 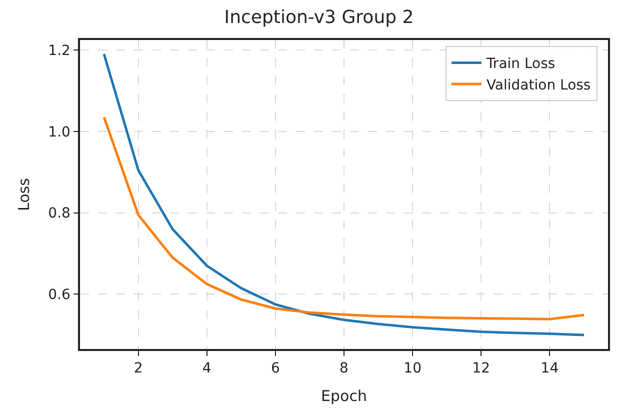 I want to click on y-tick-label: 1.2, so click(x=59, y=50).